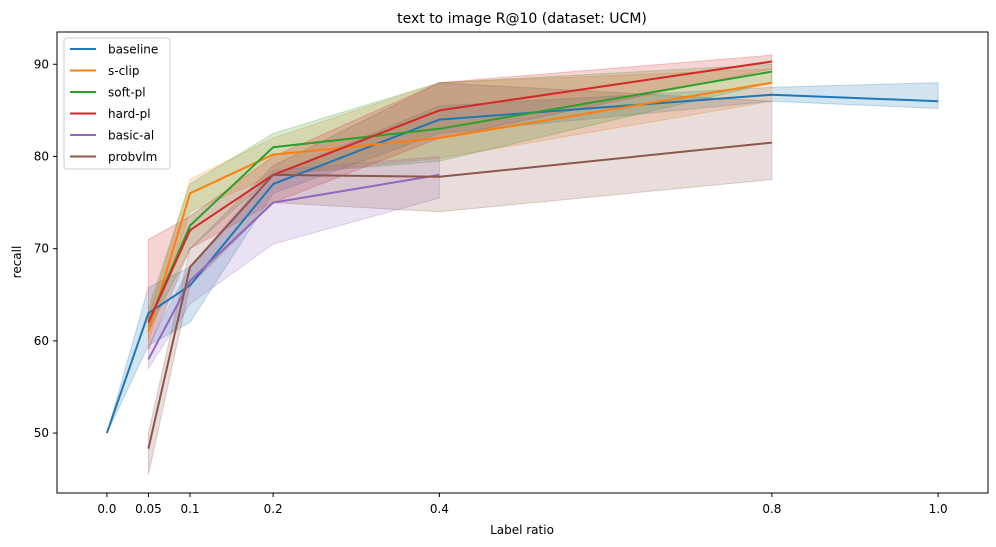 This screenshot has width=996, height=547. What do you see at coordinates (293, 266) in the screenshot?
I see `line-basic-al` at bounding box center [293, 266].